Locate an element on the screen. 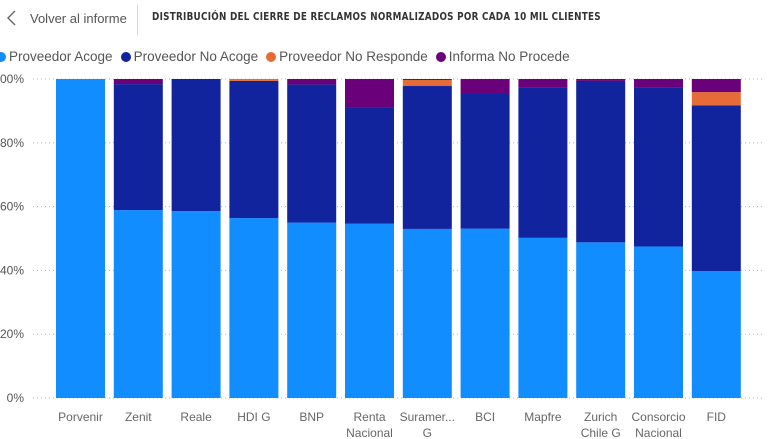 This screenshot has width=768, height=439. x-category-label: HDI G is located at coordinates (253, 417).